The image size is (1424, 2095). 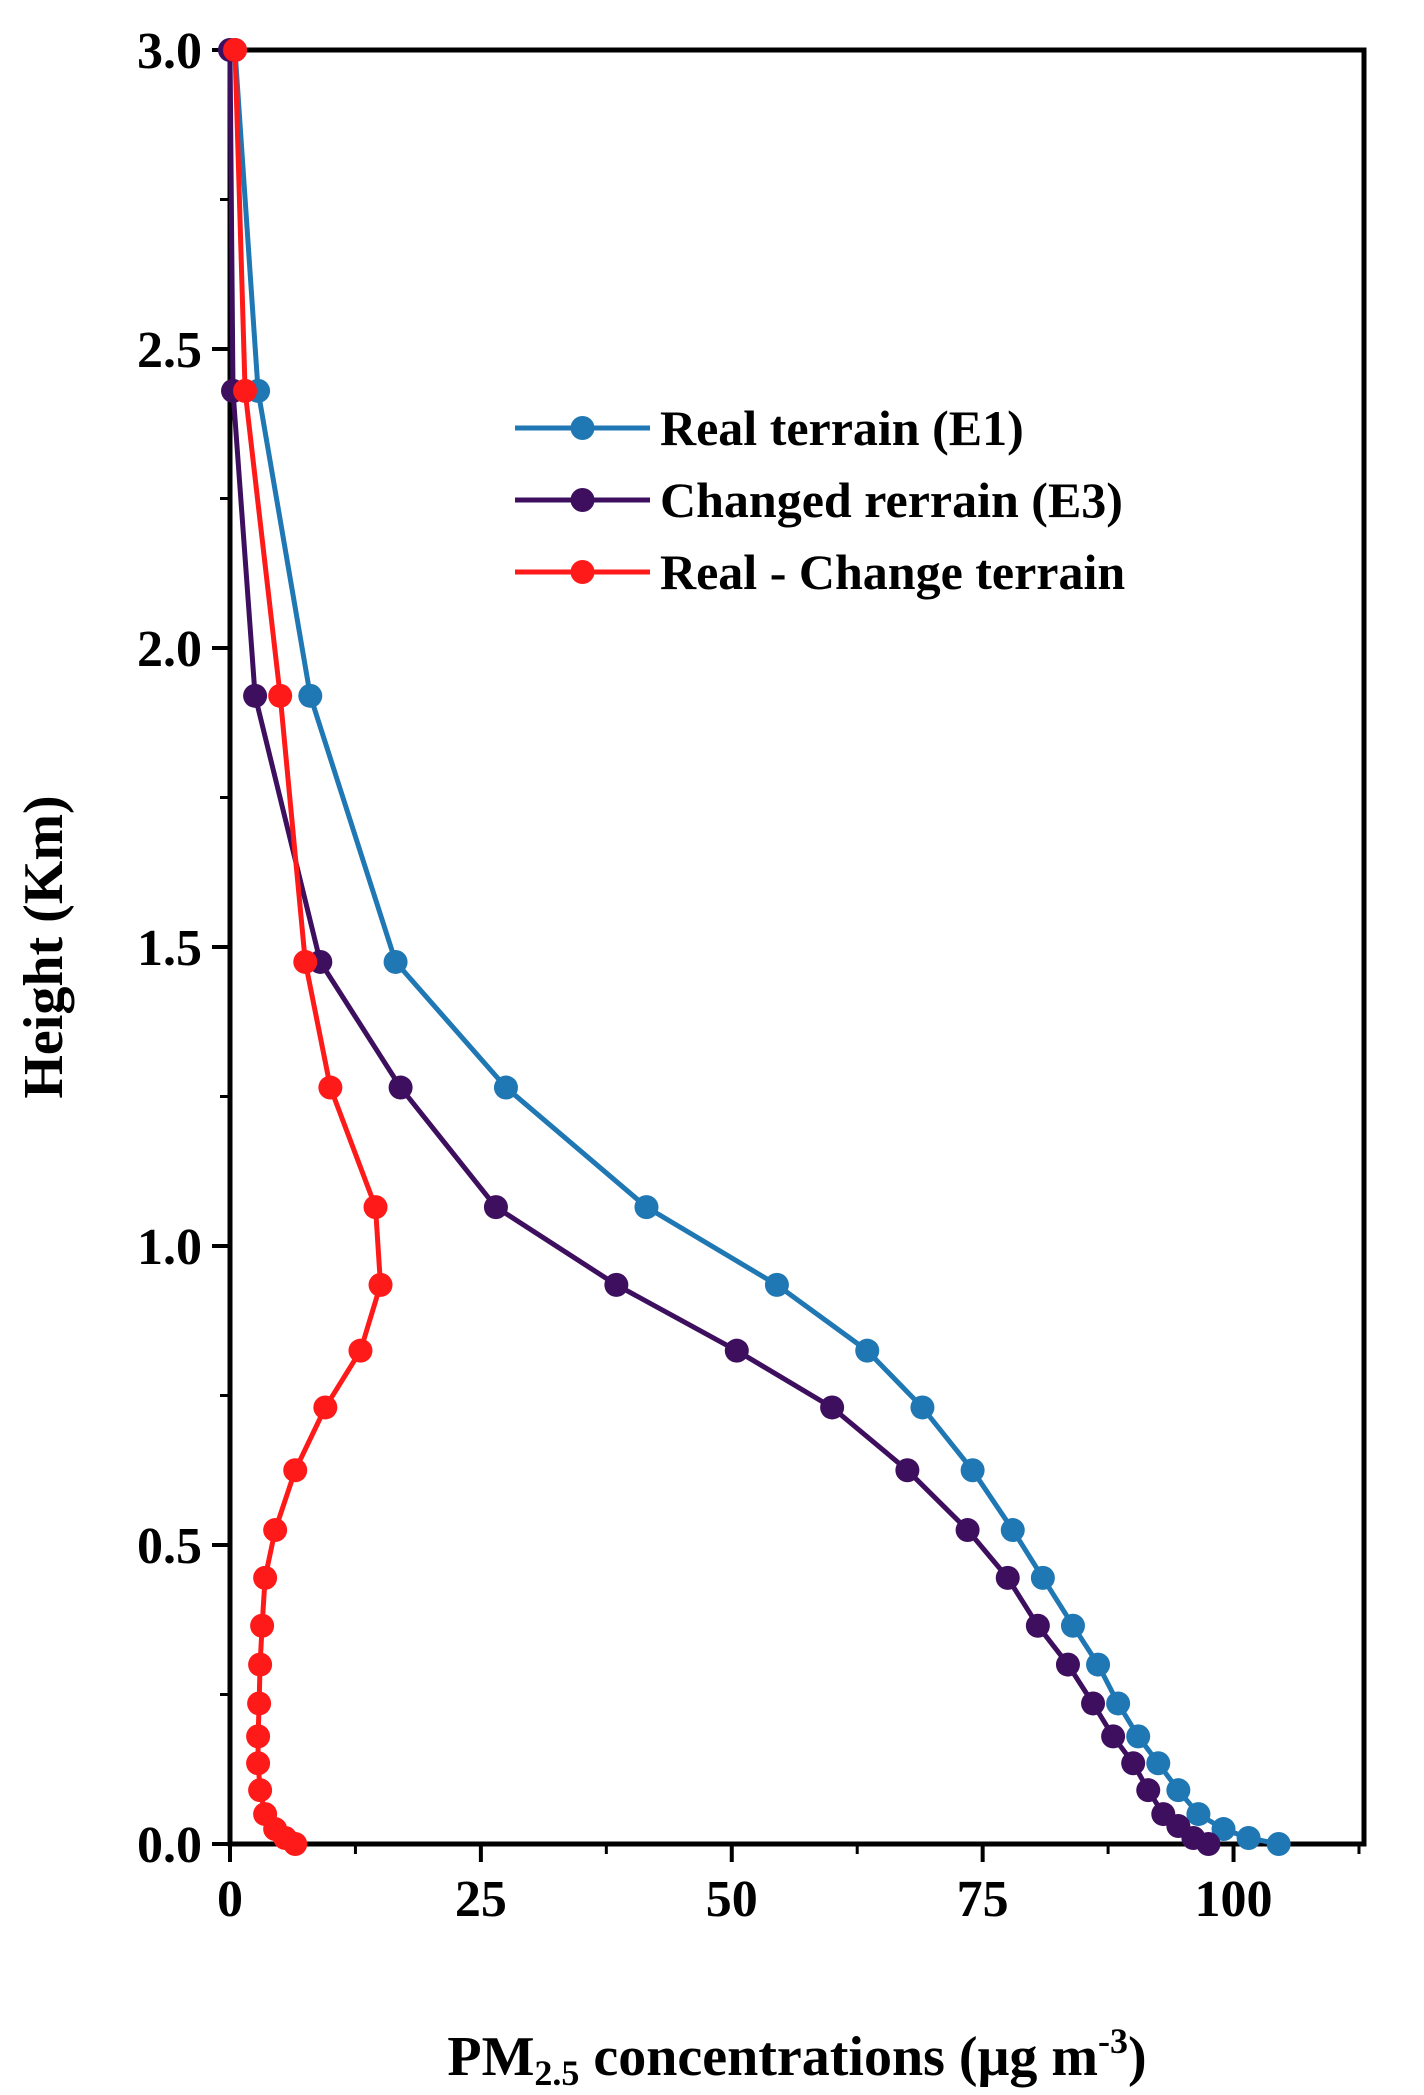 I want to click on legend-label: Changed rerrain (E3), so click(x=891, y=500).